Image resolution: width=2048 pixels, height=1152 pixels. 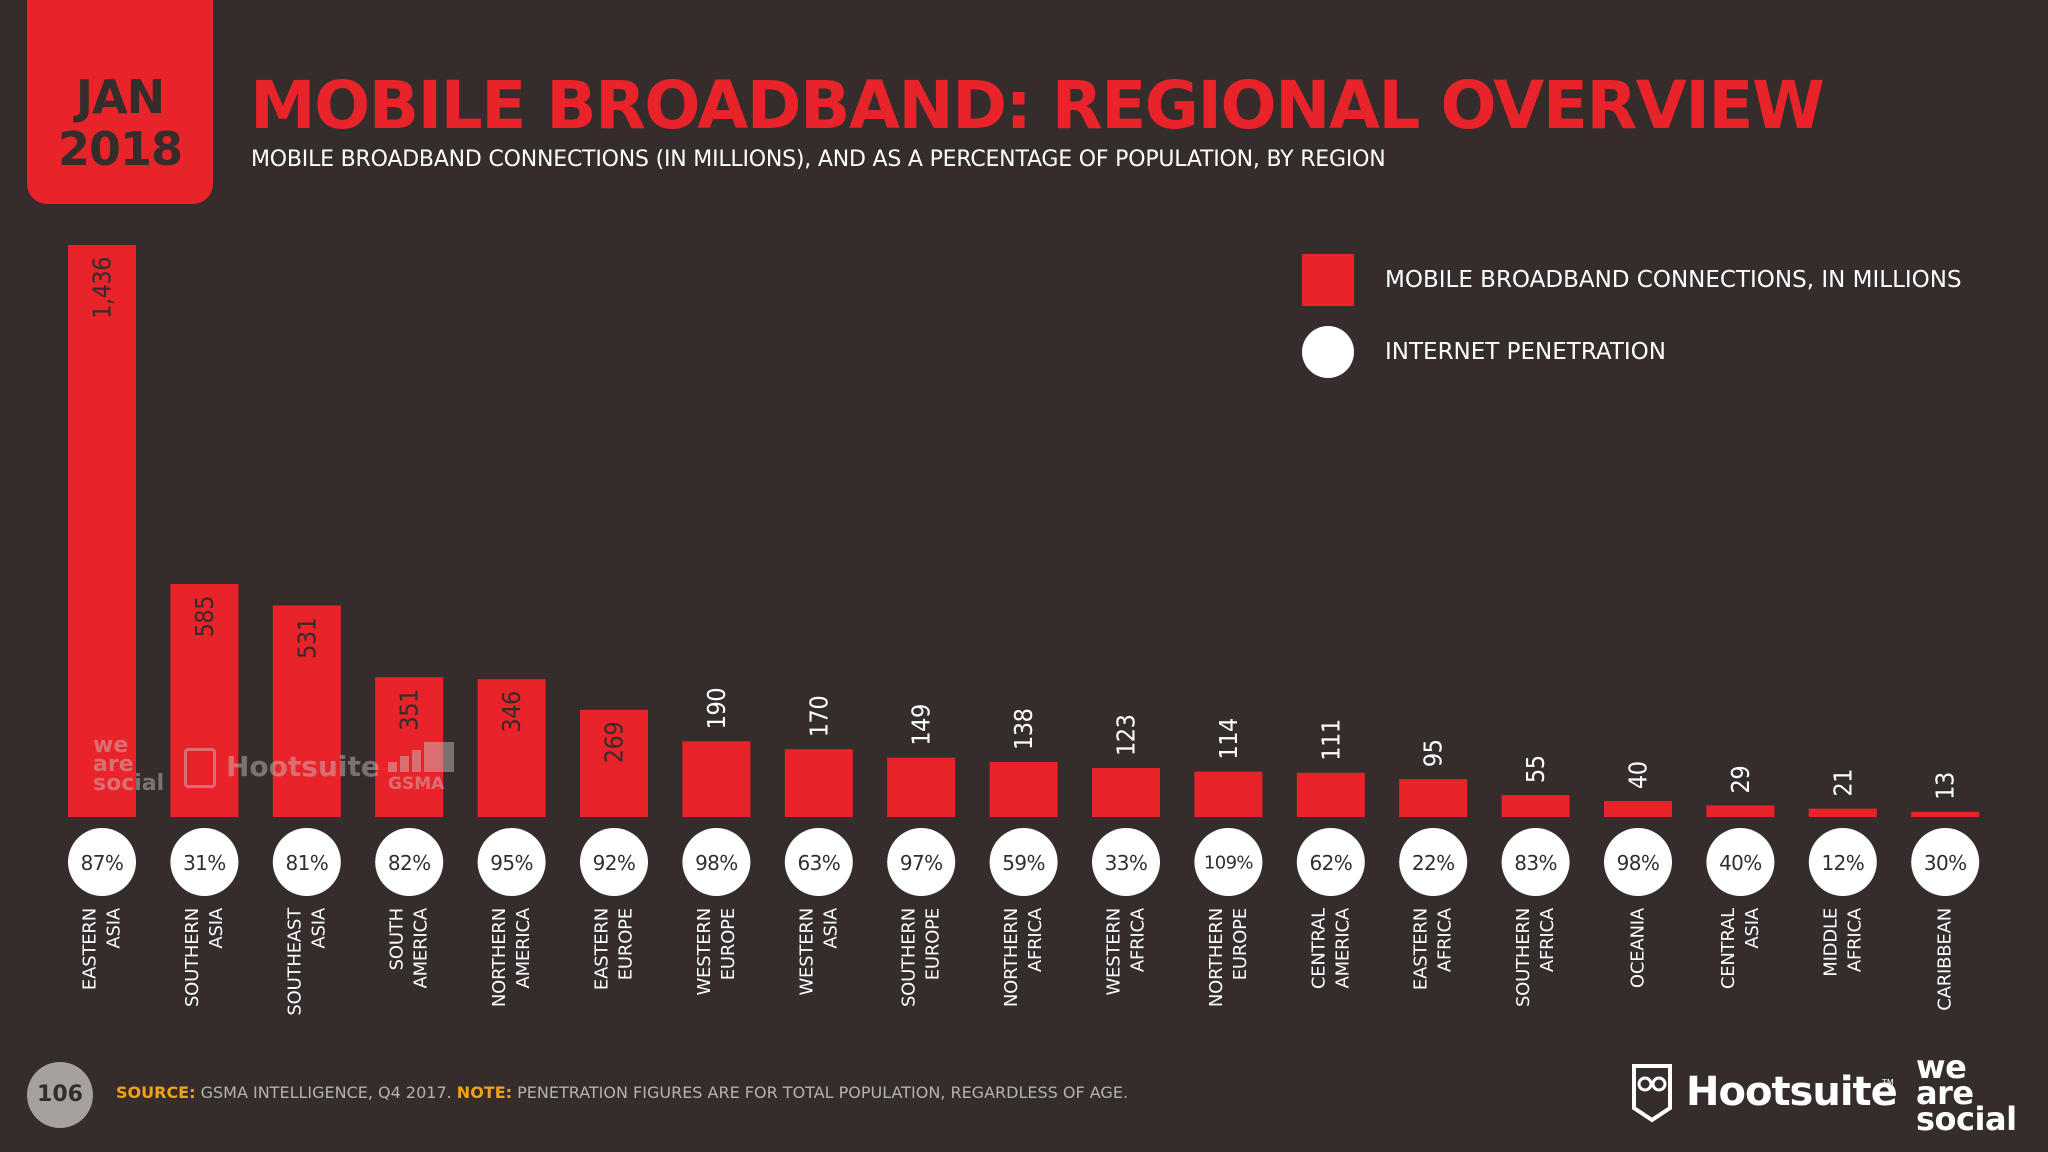 I want to click on bar-value-label: 269, so click(x=614, y=742).